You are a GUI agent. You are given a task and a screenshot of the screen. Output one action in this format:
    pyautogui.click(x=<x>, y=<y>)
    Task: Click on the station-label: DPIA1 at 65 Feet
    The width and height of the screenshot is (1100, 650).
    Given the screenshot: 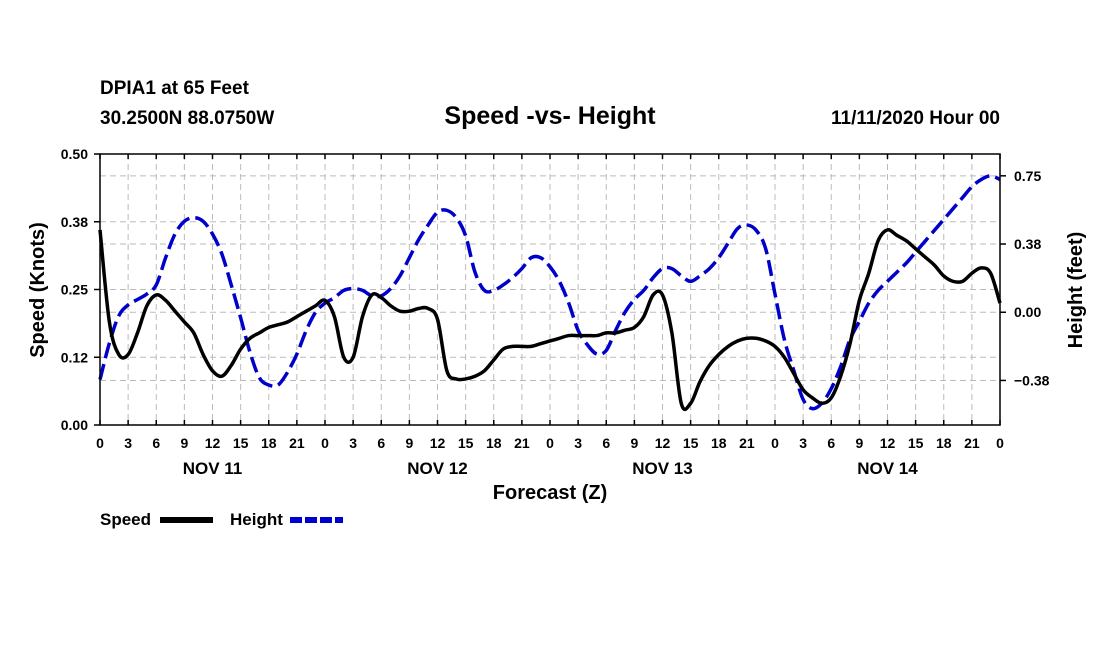 What is the action you would take?
    pyautogui.click(x=175, y=88)
    